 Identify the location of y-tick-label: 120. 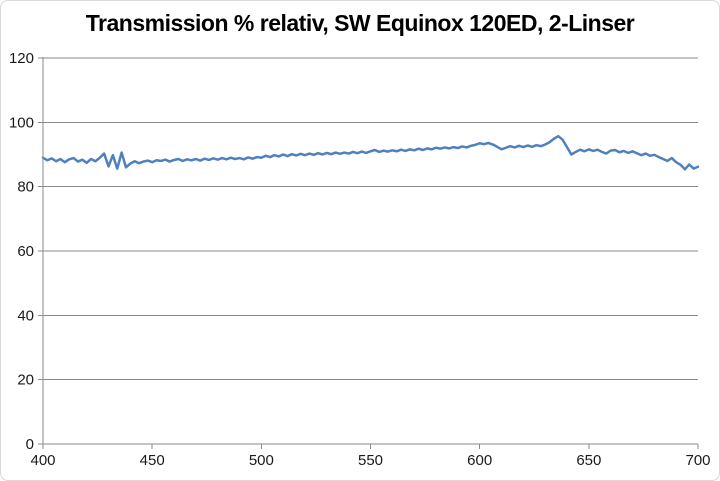
(21, 58).